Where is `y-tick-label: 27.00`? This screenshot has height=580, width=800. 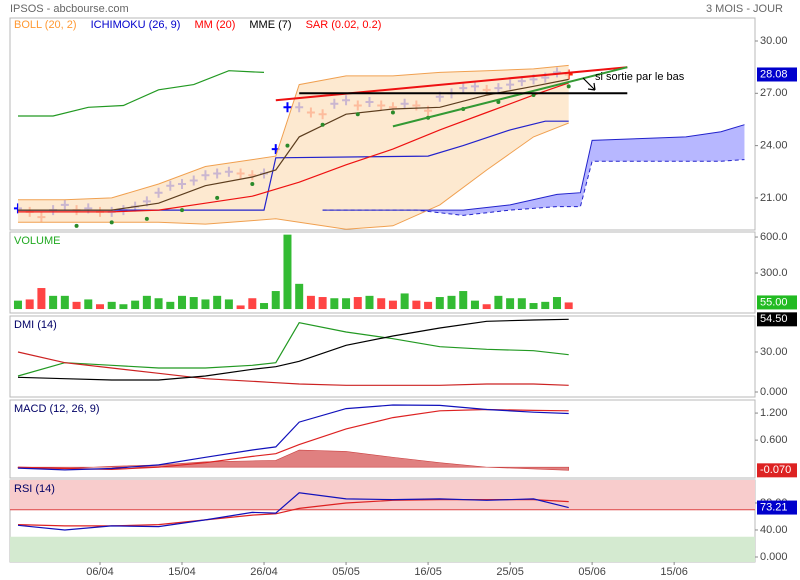 y-tick-label: 27.00 is located at coordinates (774, 93).